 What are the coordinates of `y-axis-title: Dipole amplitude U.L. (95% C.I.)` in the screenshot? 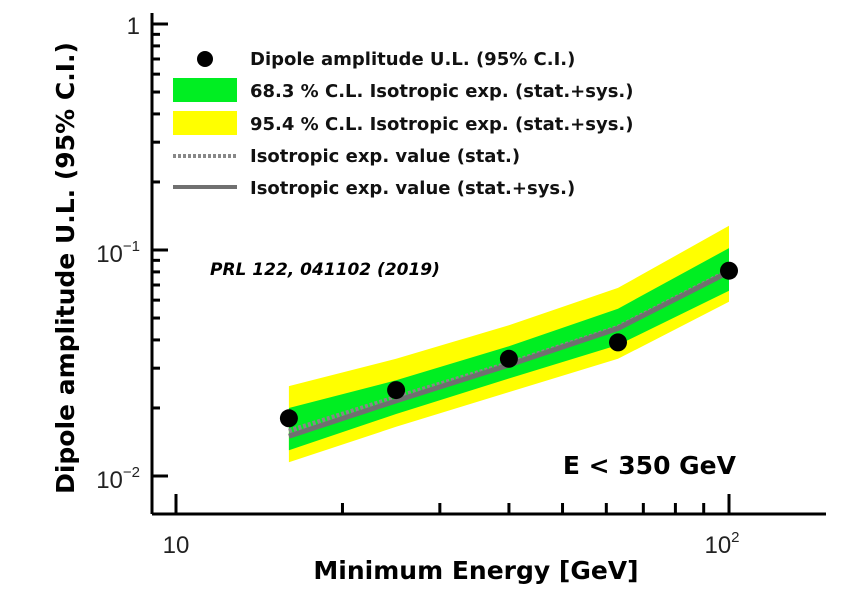 It's located at (65, 268).